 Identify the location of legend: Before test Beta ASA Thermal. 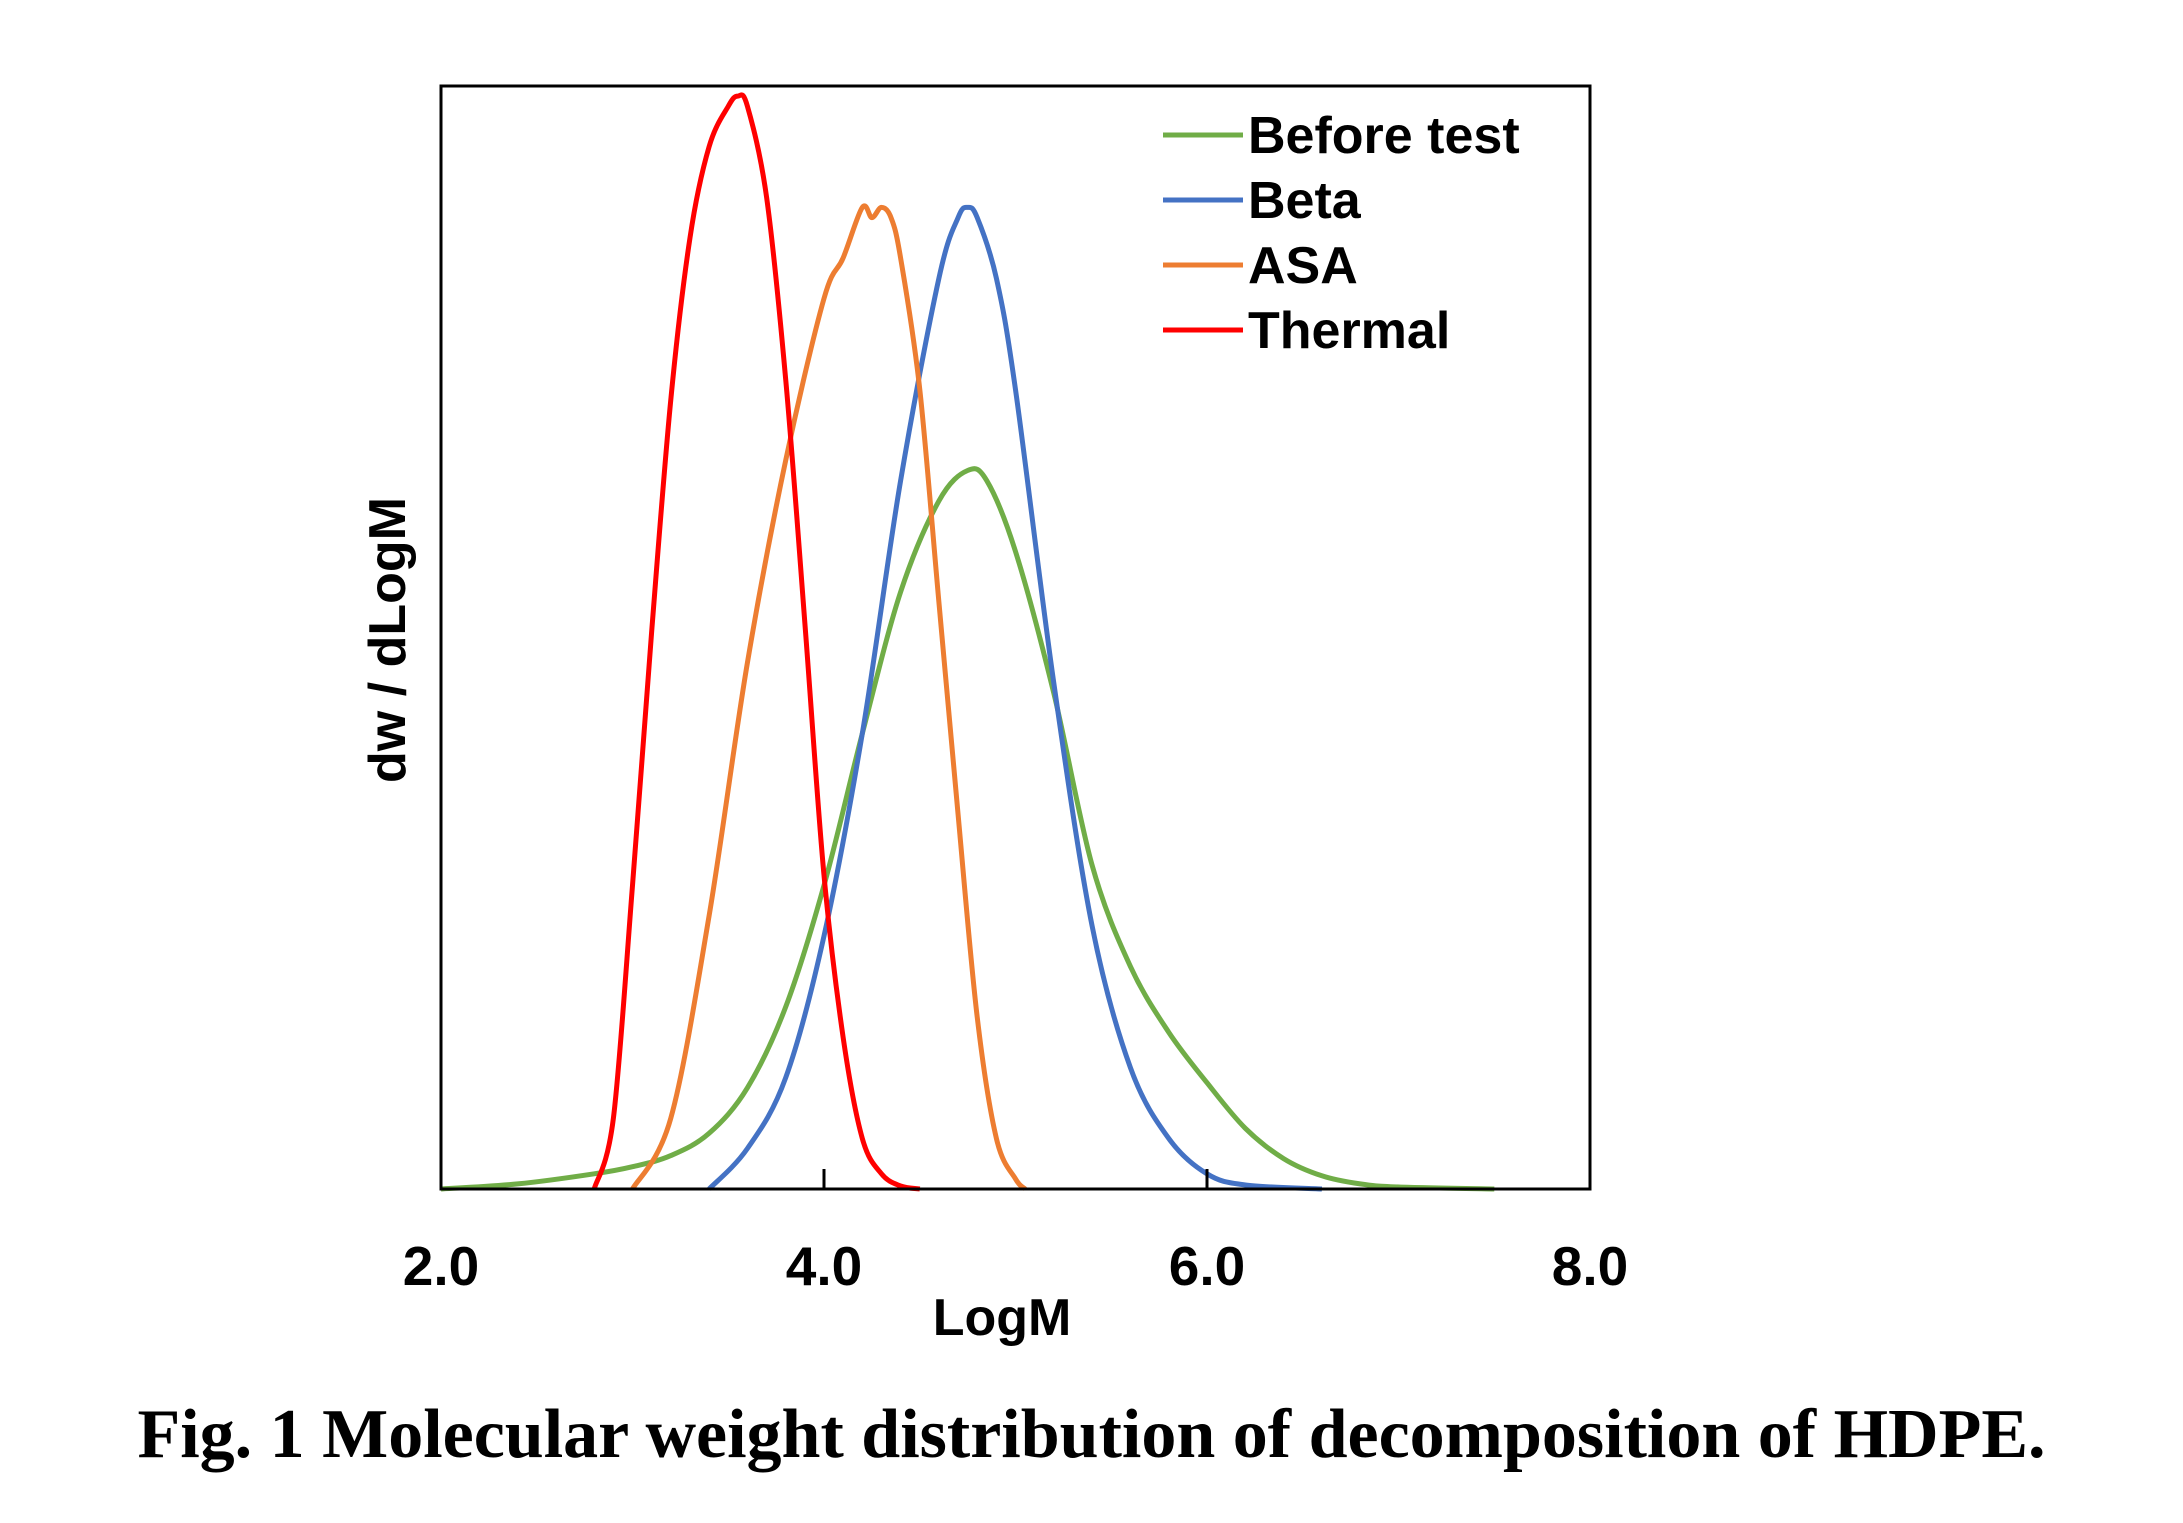
(1341, 233).